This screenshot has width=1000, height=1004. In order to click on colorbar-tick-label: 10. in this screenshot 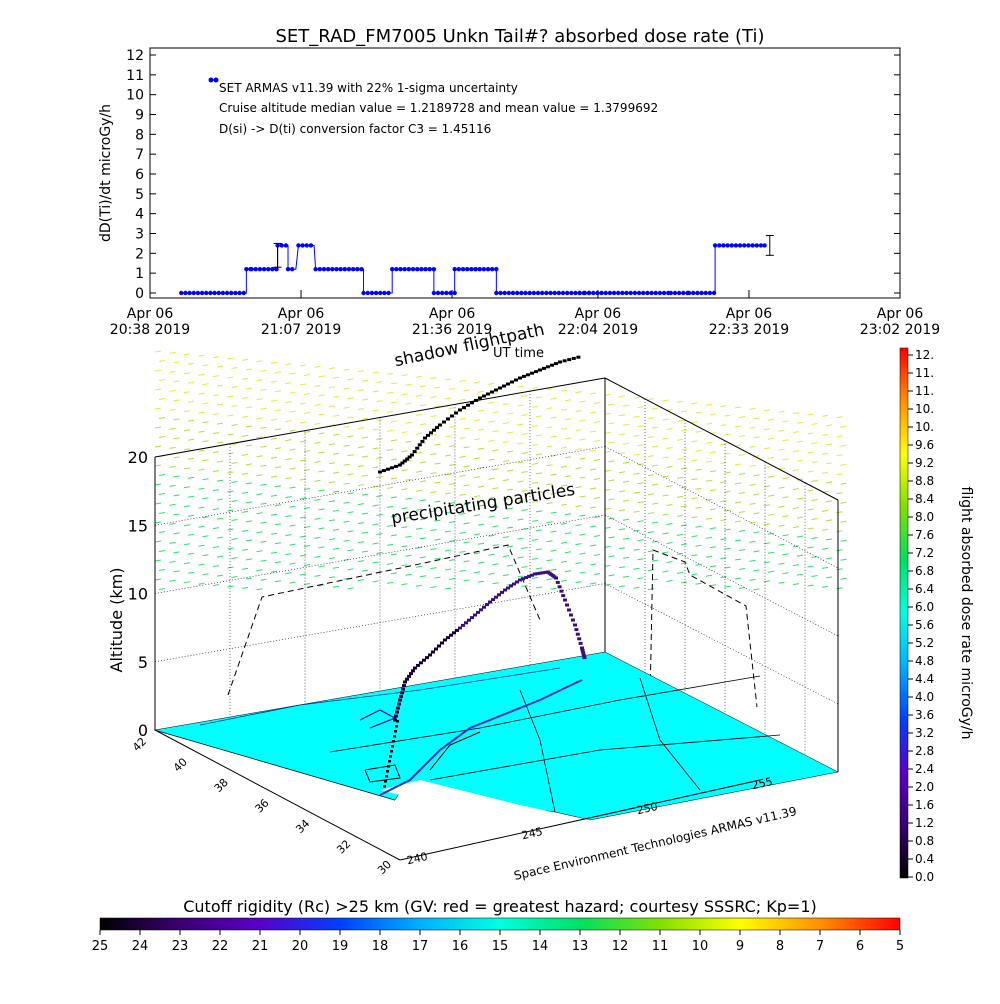, I will do `click(924, 409)`.